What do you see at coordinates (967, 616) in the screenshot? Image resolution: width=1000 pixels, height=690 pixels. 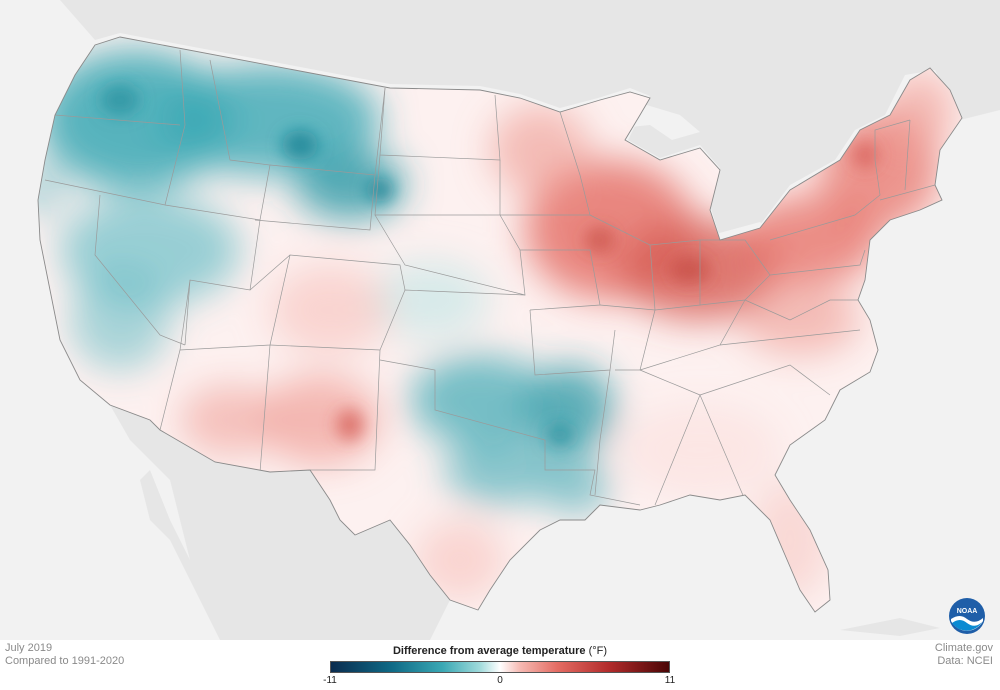 I see `noaa-logo-icon: NOAA` at bounding box center [967, 616].